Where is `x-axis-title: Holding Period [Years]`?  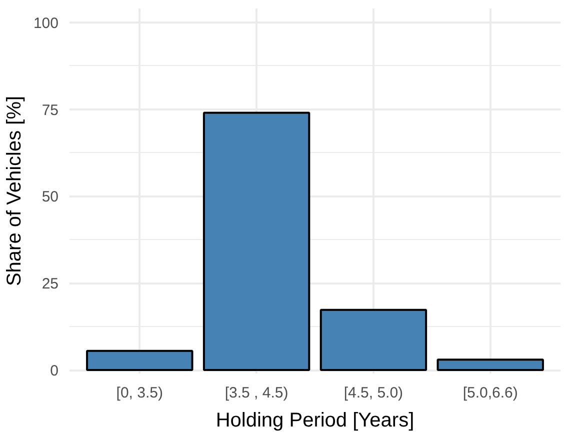
x-axis-title: Holding Period [Years] is located at coordinates (315, 421).